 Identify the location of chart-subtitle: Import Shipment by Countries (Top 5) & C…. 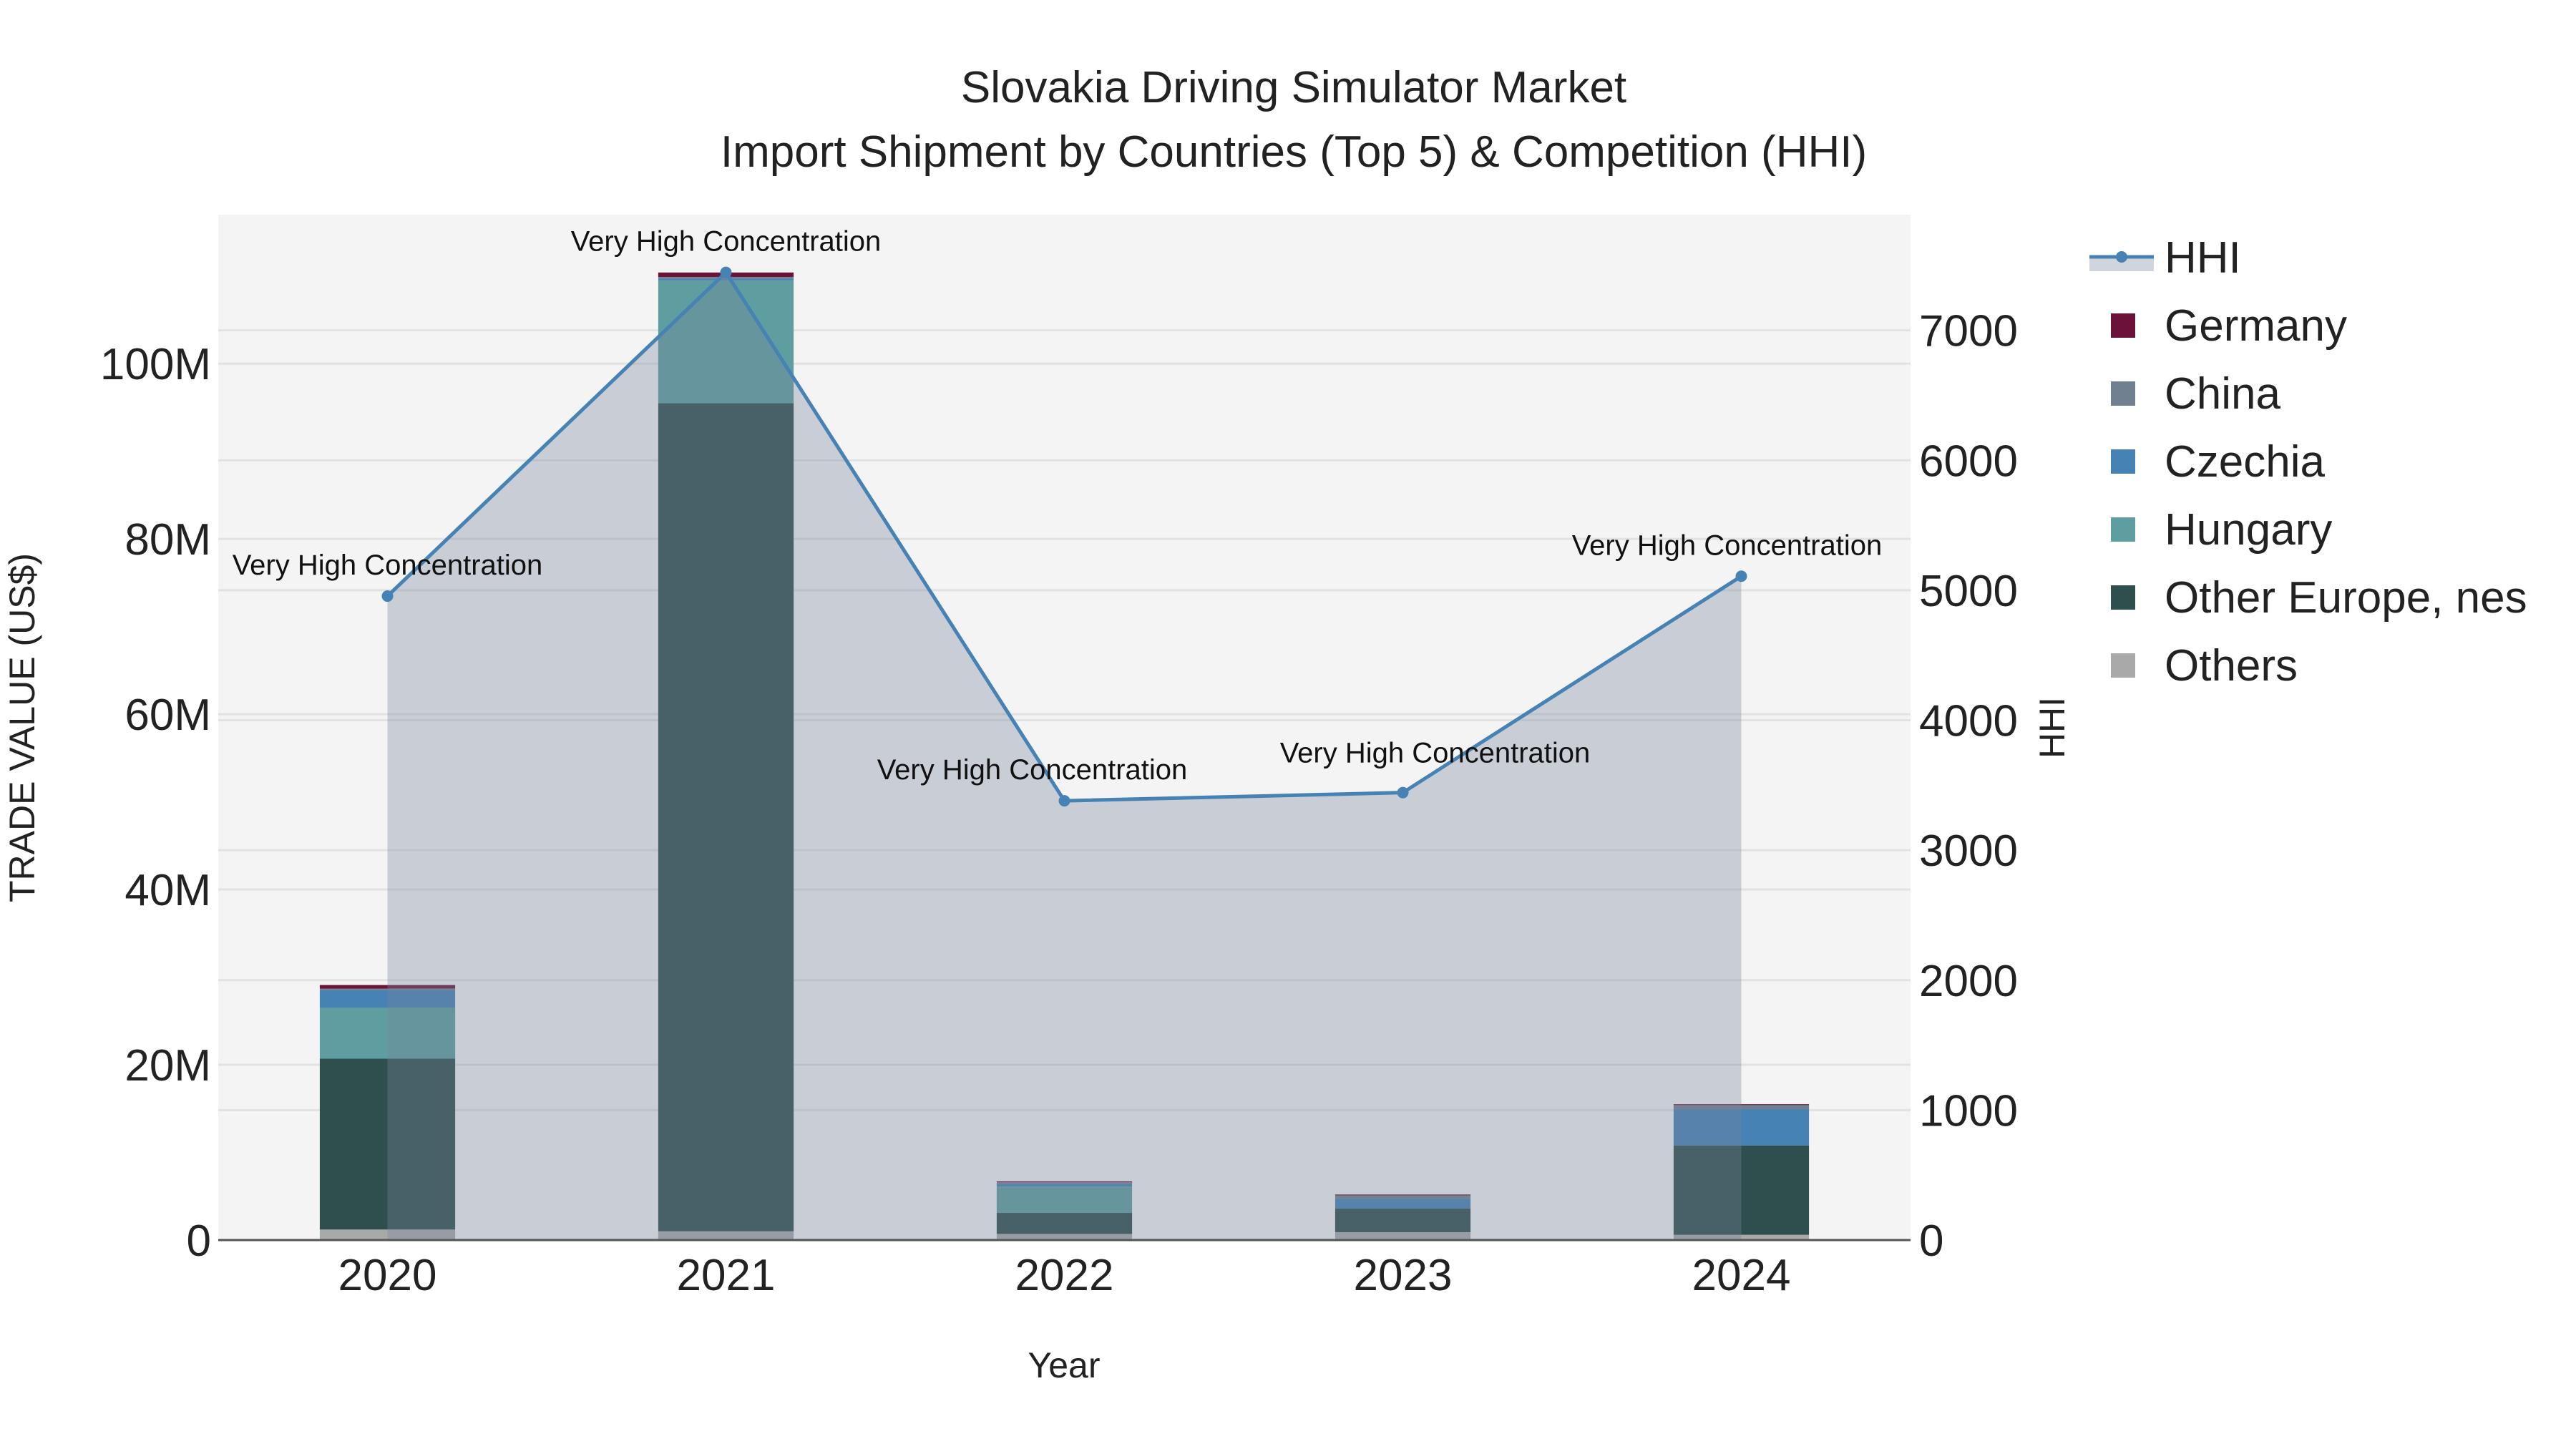
(1294, 152).